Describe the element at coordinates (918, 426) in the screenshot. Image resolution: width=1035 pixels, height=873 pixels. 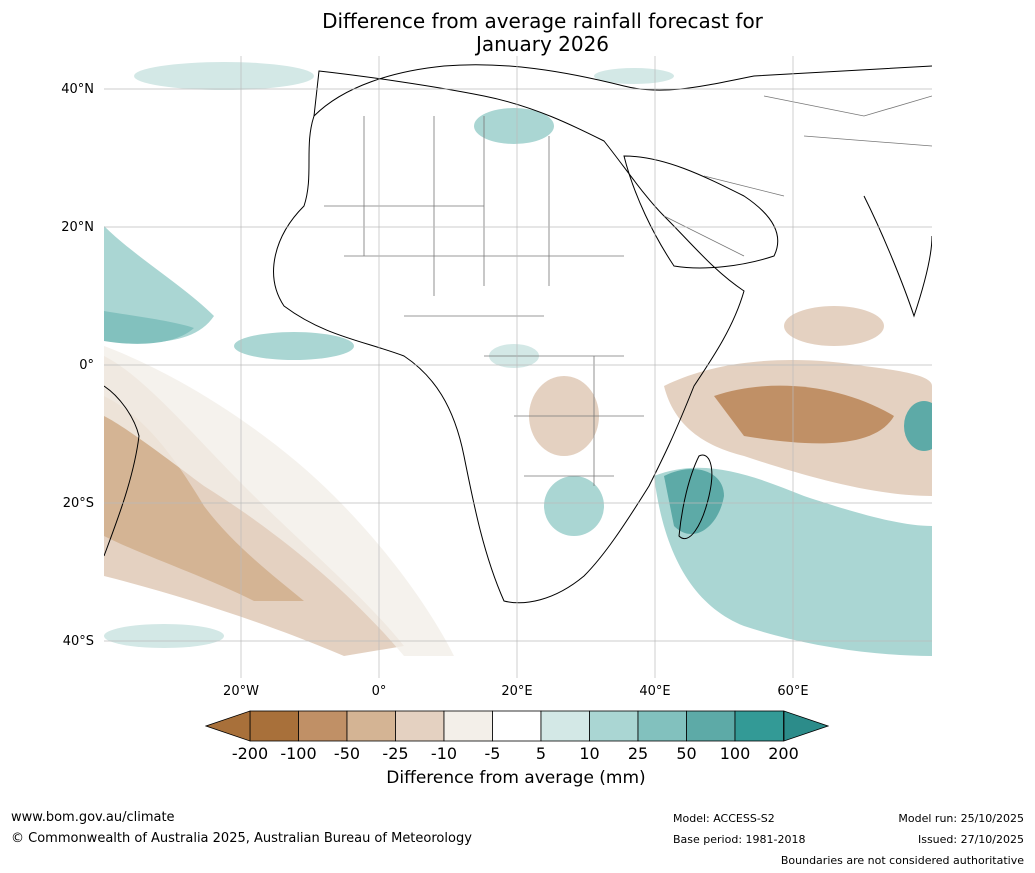
I see `wet-region-indian-ocean-east` at that location.